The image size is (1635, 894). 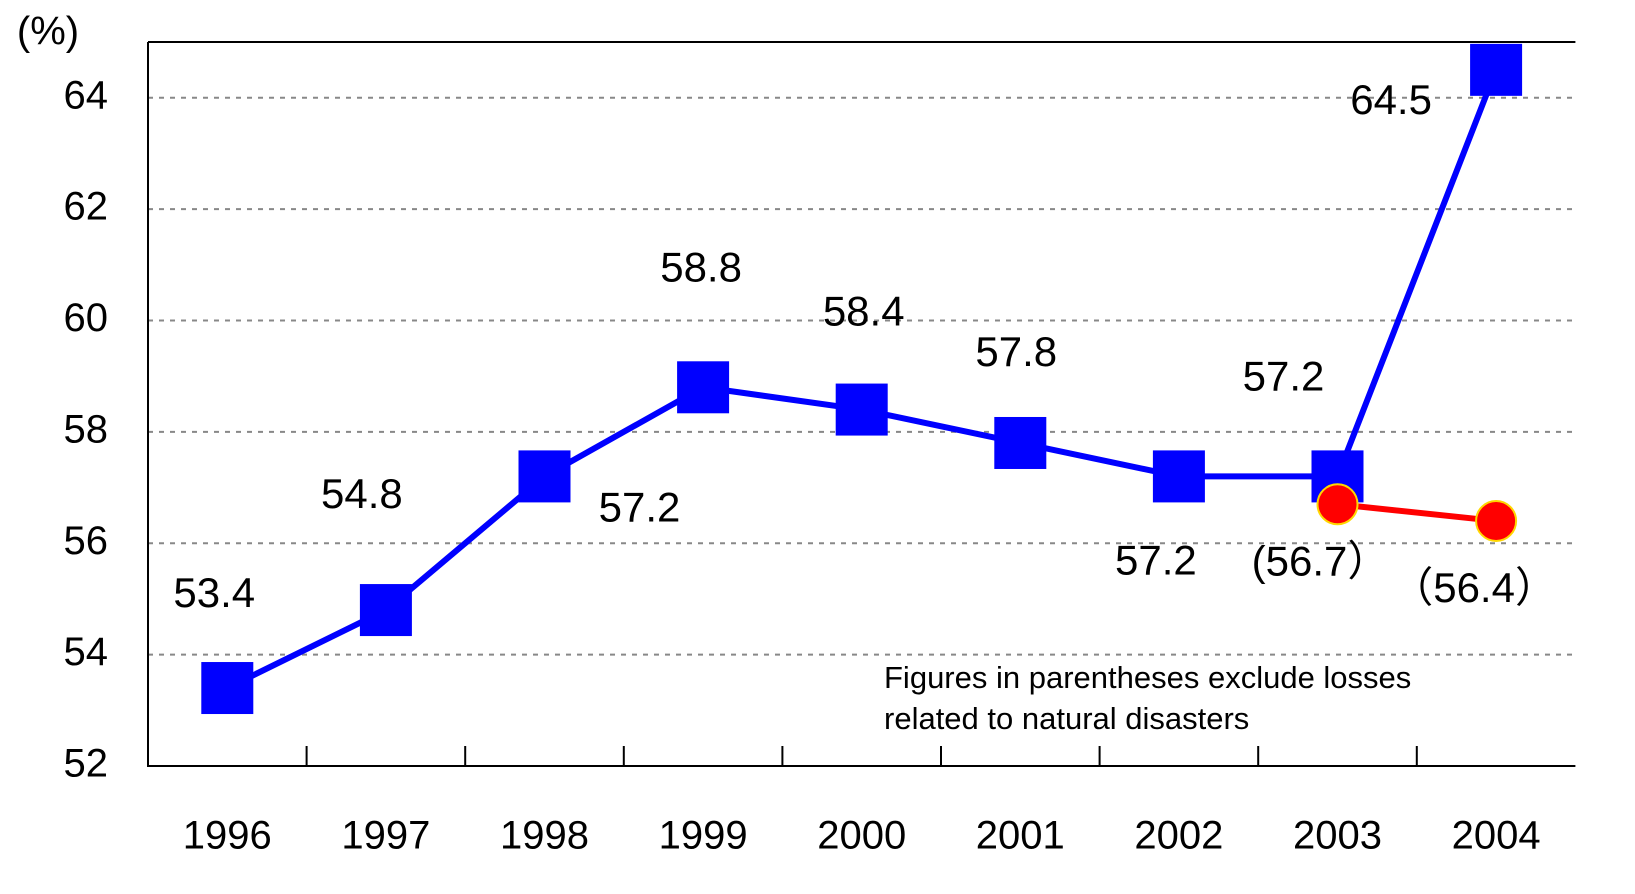 What do you see at coordinates (701, 266) in the screenshot?
I see `data-label: 58.8` at bounding box center [701, 266].